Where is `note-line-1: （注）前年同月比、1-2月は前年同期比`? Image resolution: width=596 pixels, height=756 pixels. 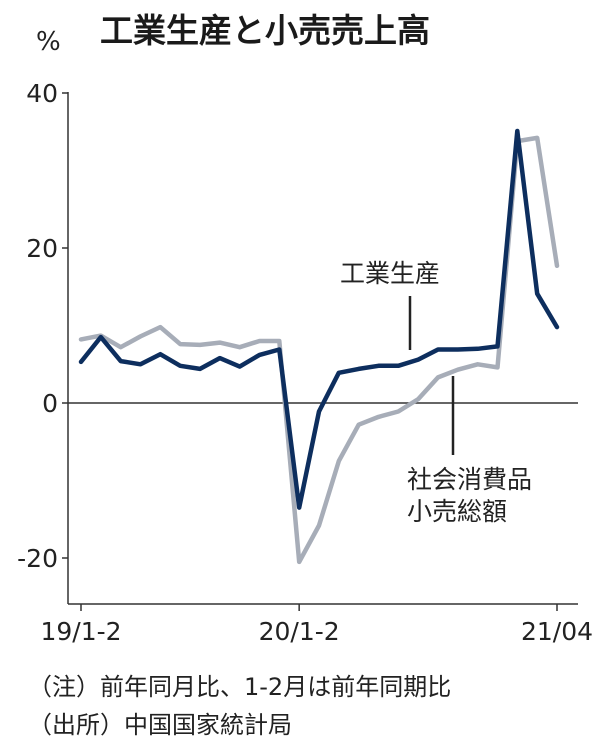 note-line-1: （注）前年同月比、1-2月は前年同期比 is located at coordinates (239, 687).